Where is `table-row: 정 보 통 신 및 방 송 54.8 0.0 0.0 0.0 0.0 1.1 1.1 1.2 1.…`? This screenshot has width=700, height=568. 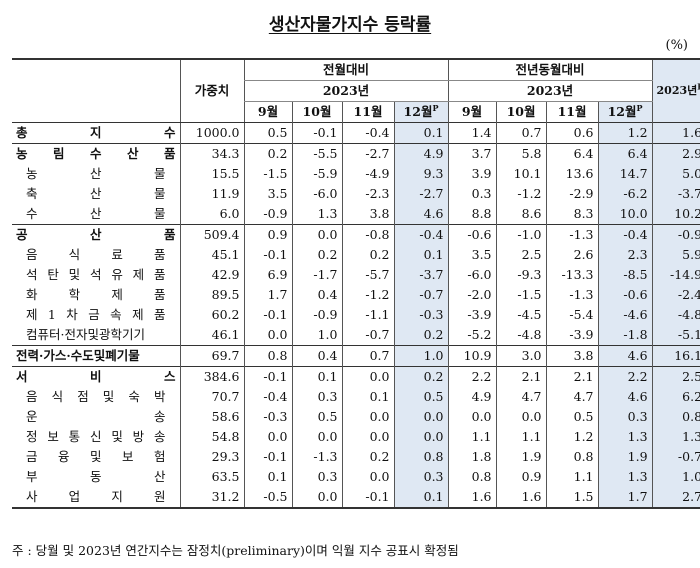 table-row: 정 보 통 신 및 방 송 54.8 0.0 0.0 0.0 0.0 1.1 1.1 1.2 1.… is located at coordinates (356, 437).